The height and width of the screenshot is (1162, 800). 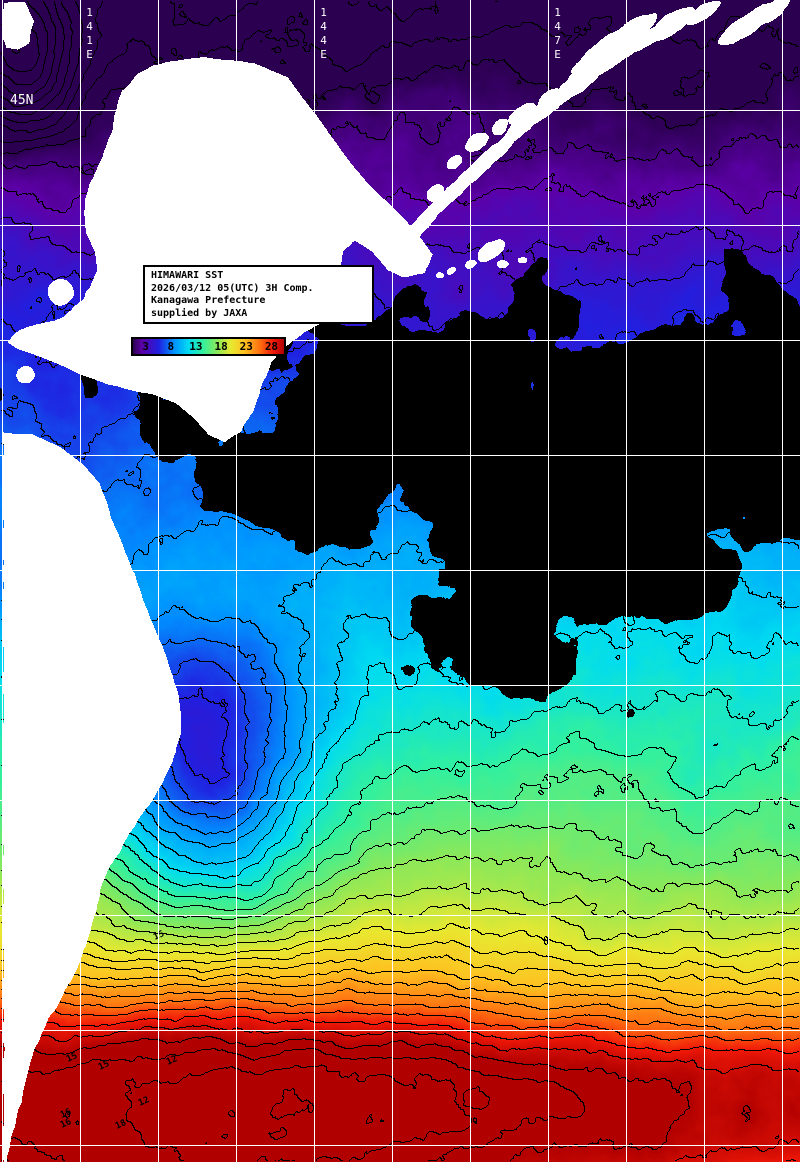 What do you see at coordinates (199, 313) in the screenshot?
I see `info-line-credit: supplied by JAXA` at bounding box center [199, 313].